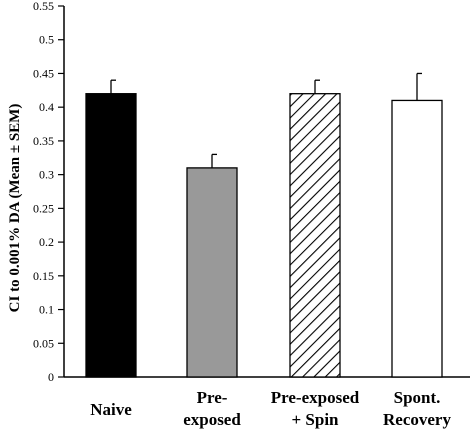 The width and height of the screenshot is (474, 439). What do you see at coordinates (417, 419) in the screenshot?
I see `category-label: Recovery` at bounding box center [417, 419].